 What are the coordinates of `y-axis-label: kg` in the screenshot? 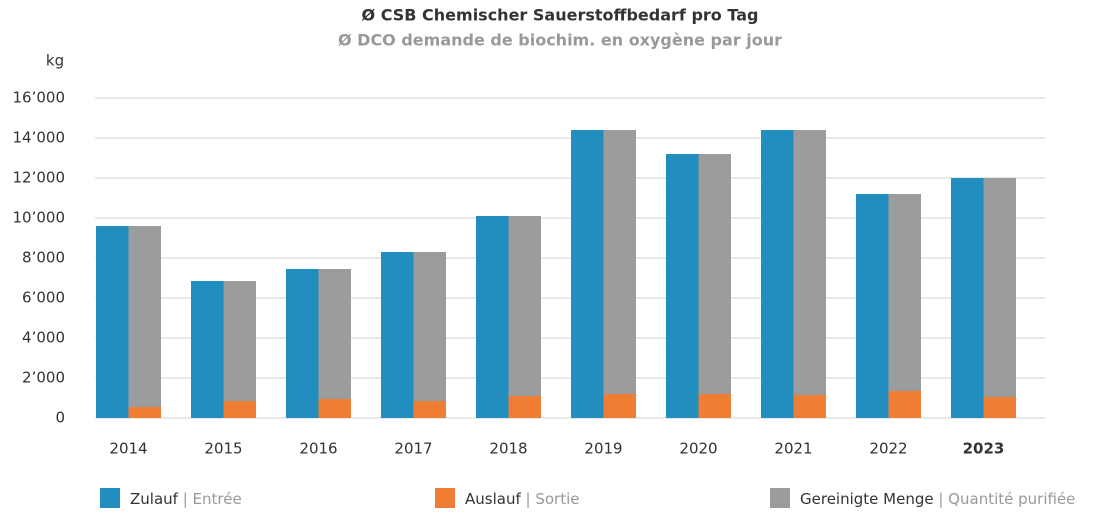 It's located at (55, 61).